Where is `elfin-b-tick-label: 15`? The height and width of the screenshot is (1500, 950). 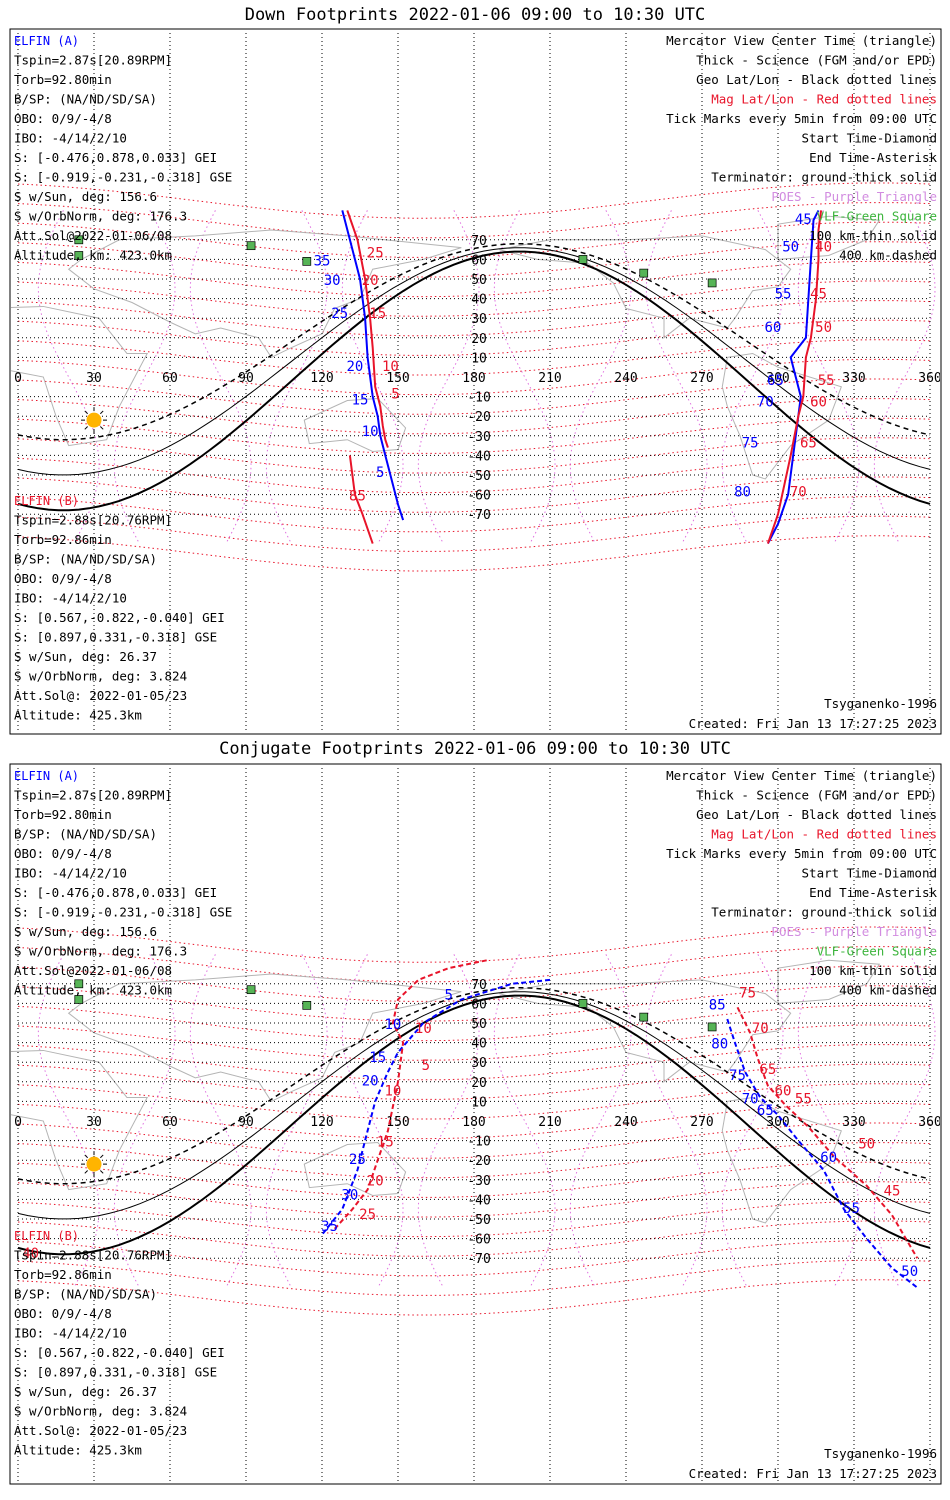
elfin-b-tick-label: 15 is located at coordinates (377, 314).